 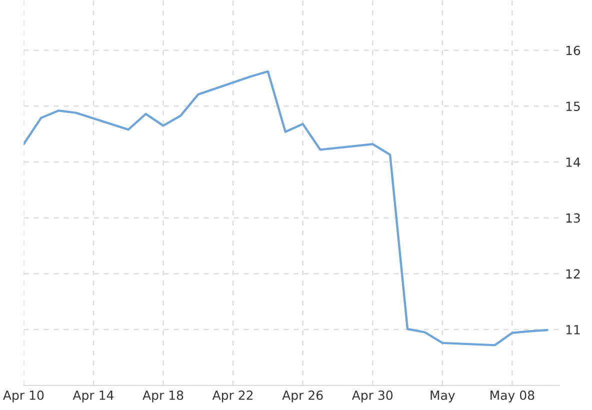 What do you see at coordinates (573, 162) in the screenshot?
I see `y-tick-label: 14` at bounding box center [573, 162].